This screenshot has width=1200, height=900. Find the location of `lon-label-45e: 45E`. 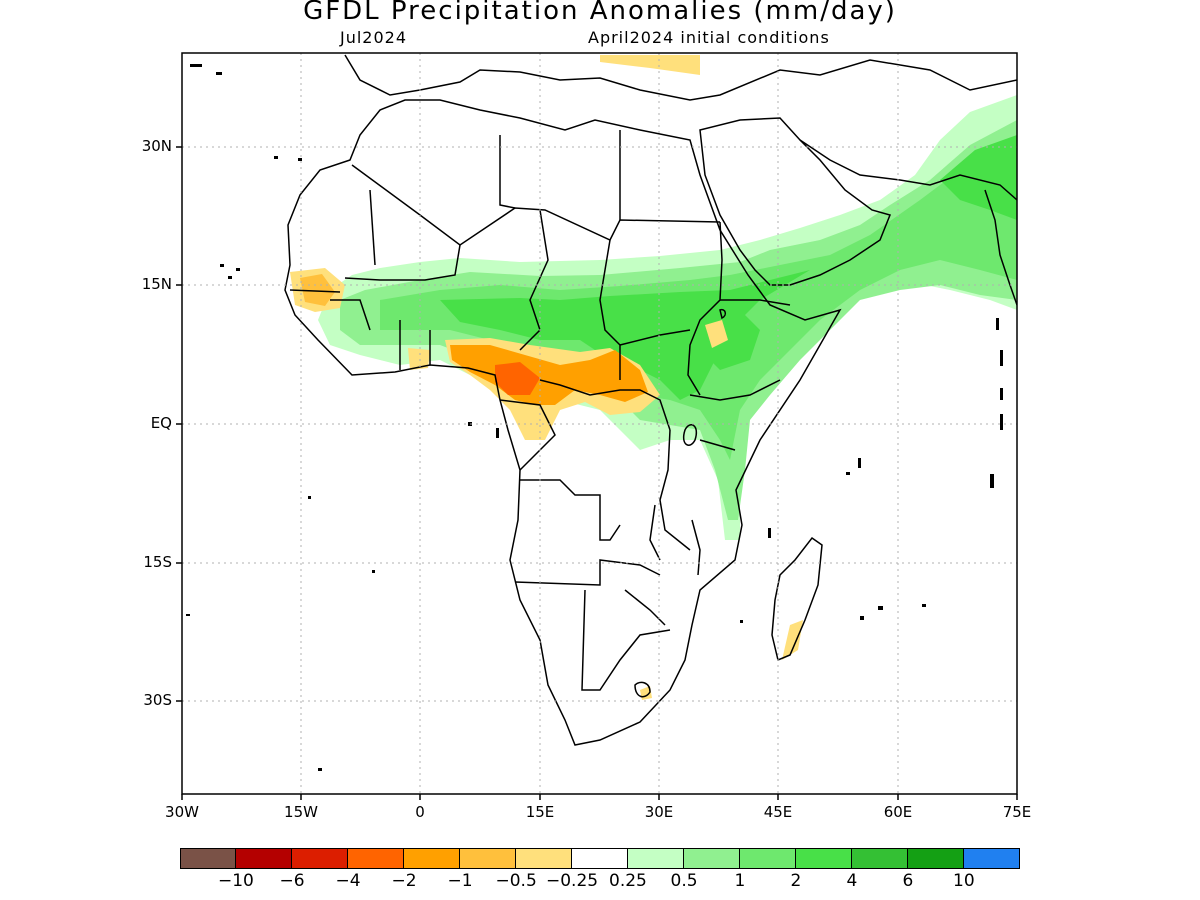

lon-label-45e: 45E is located at coordinates (778, 812).